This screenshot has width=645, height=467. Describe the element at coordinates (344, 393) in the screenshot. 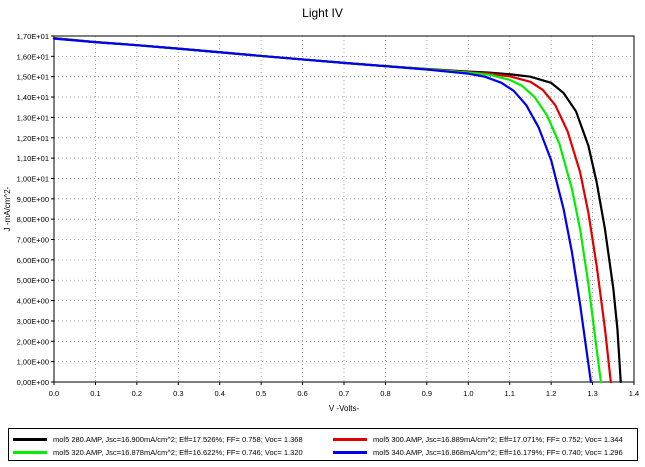

I see `x-tick-label: 0.7` at that location.